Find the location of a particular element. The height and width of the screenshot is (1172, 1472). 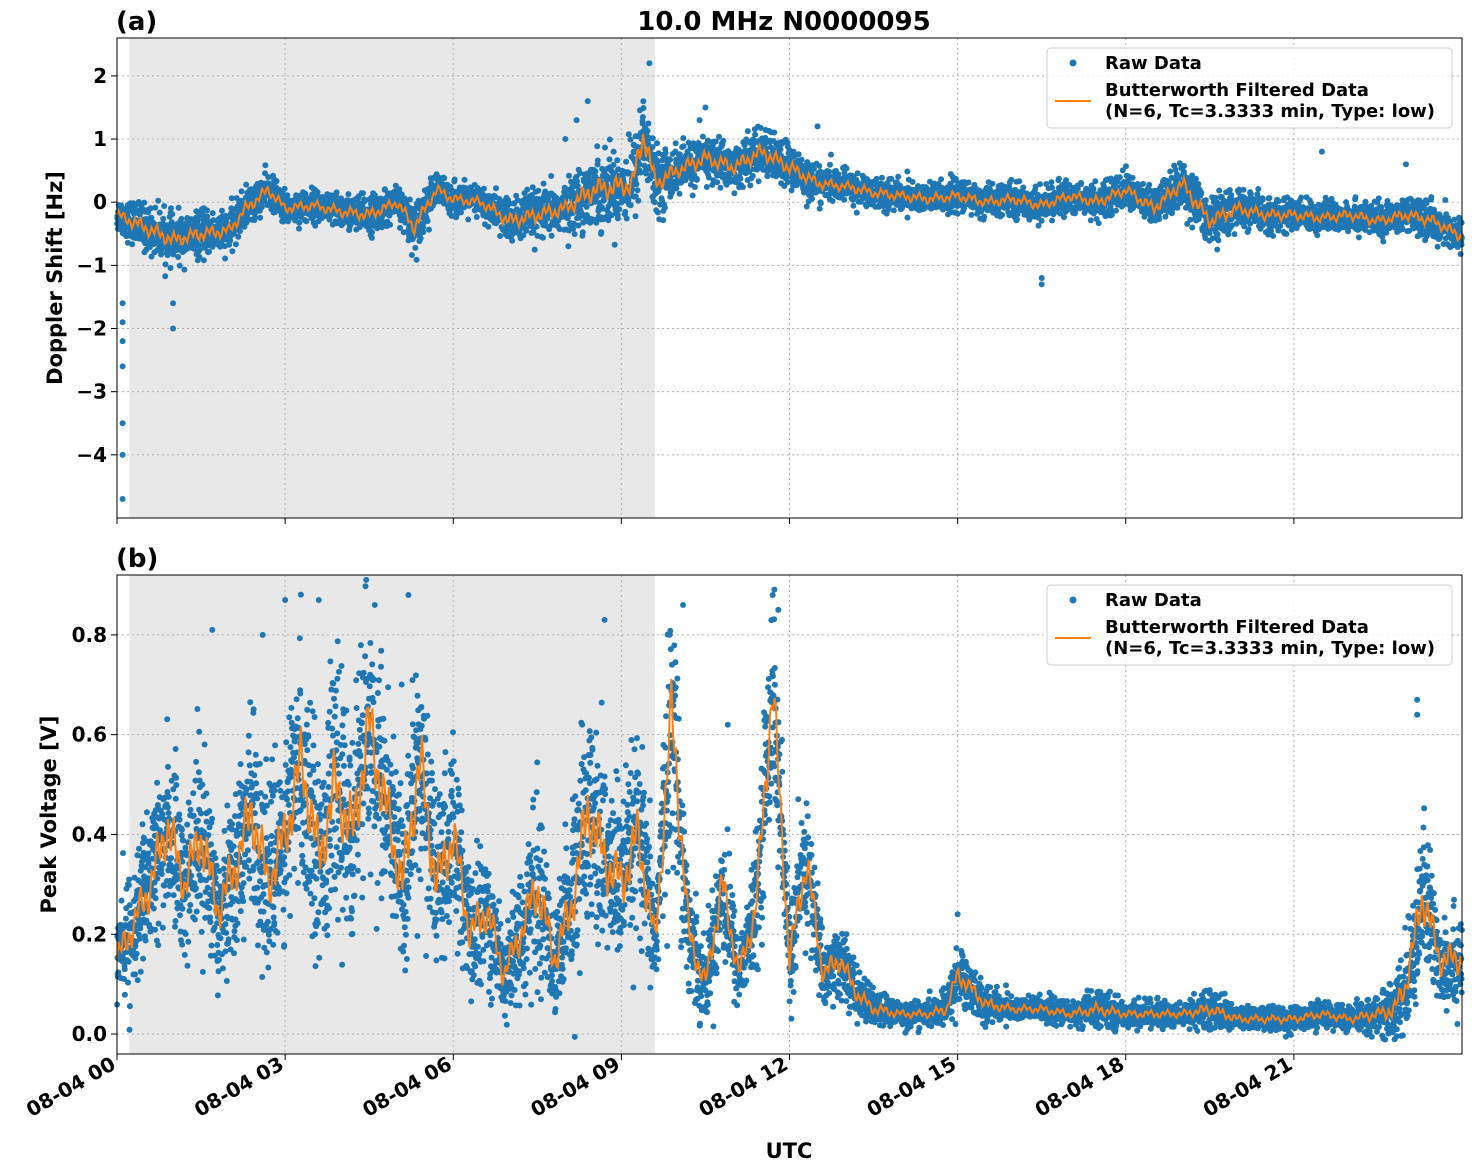

shaded-region-a is located at coordinates (392, 278).